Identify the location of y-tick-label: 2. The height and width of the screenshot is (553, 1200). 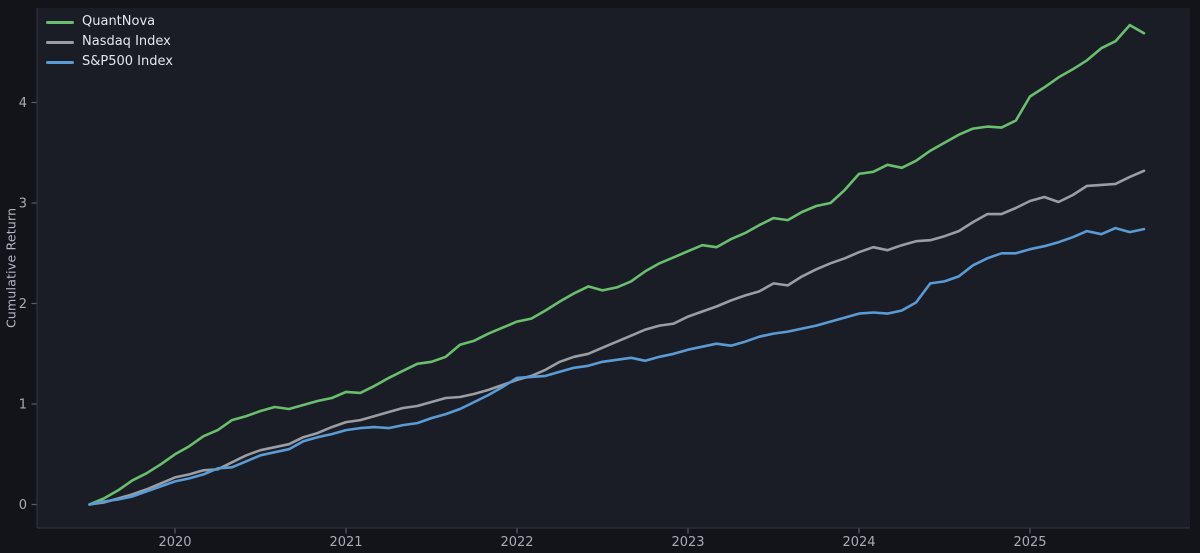
(23, 304).